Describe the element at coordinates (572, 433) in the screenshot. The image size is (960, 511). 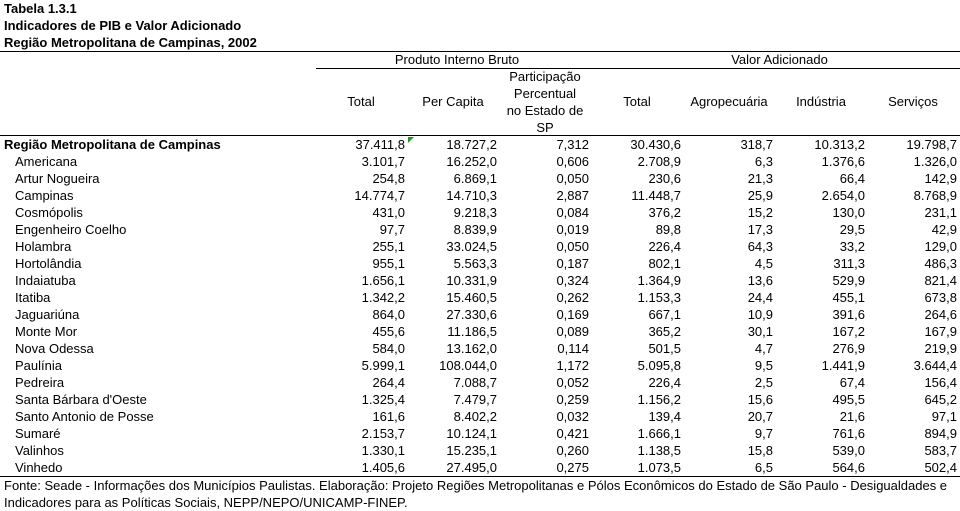
I see `pib-participacao-cell: 0,421` at that location.